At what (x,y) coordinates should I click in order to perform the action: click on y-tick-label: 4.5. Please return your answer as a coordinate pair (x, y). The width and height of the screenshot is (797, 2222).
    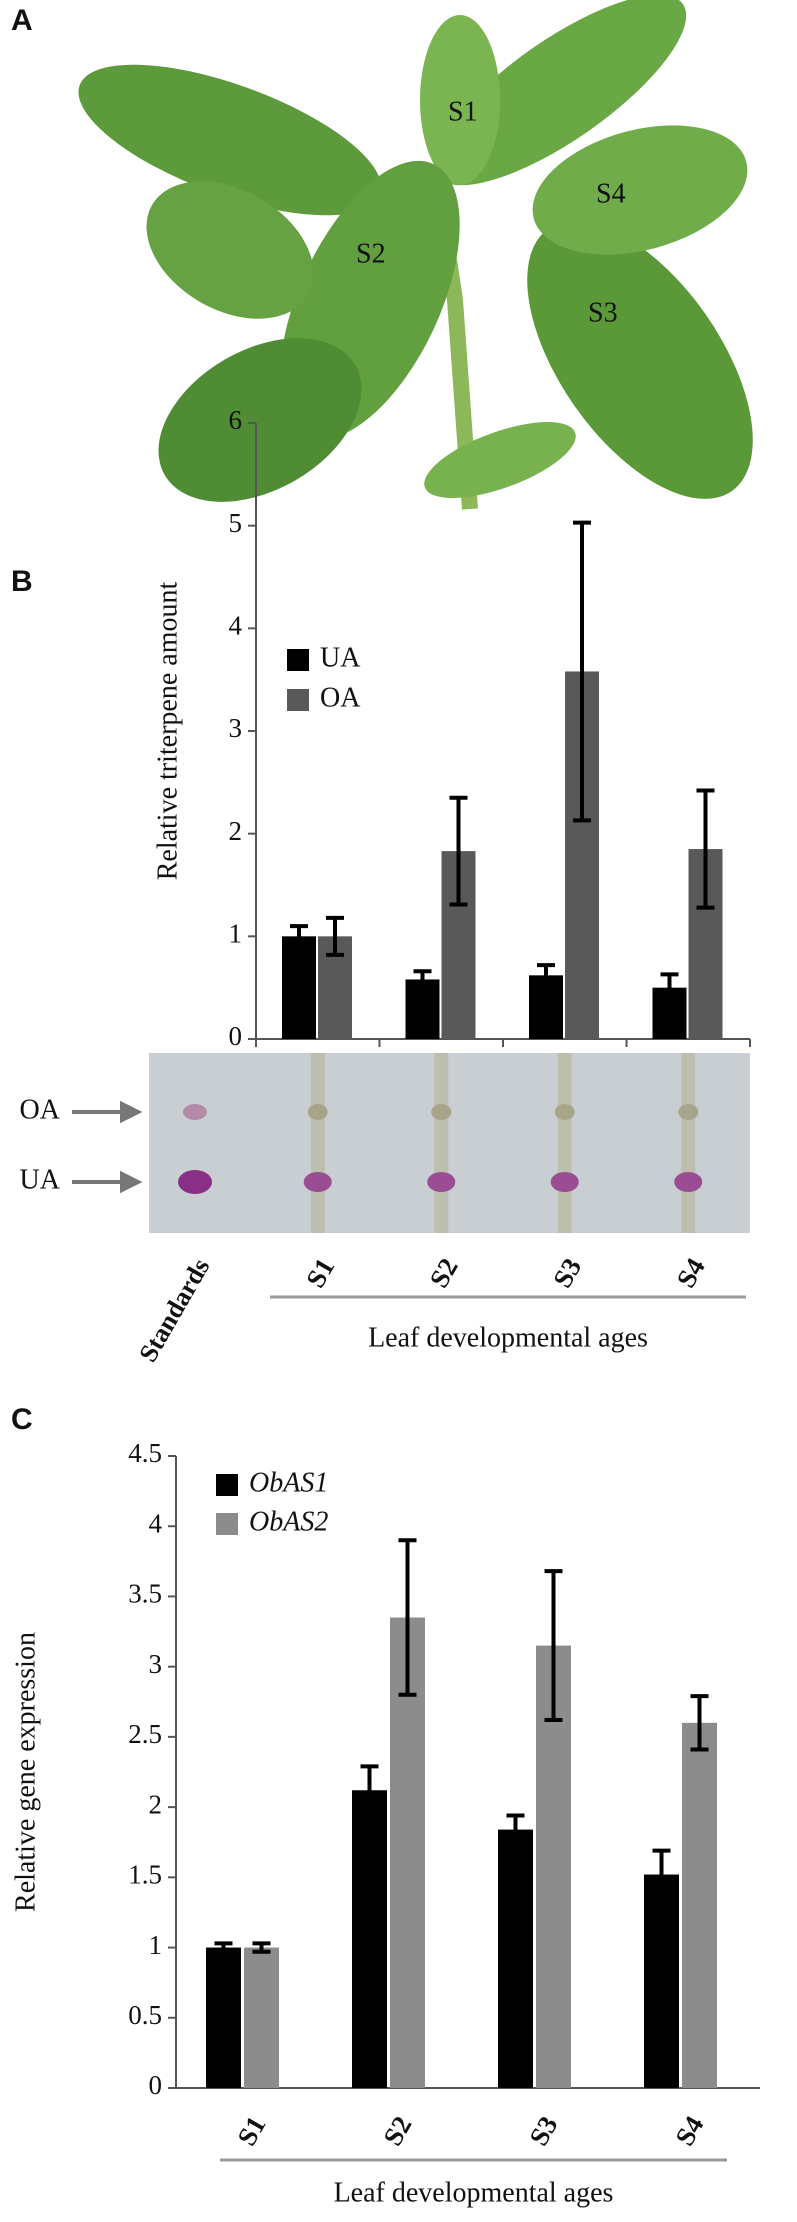
    Looking at the image, I should click on (145, 1453).